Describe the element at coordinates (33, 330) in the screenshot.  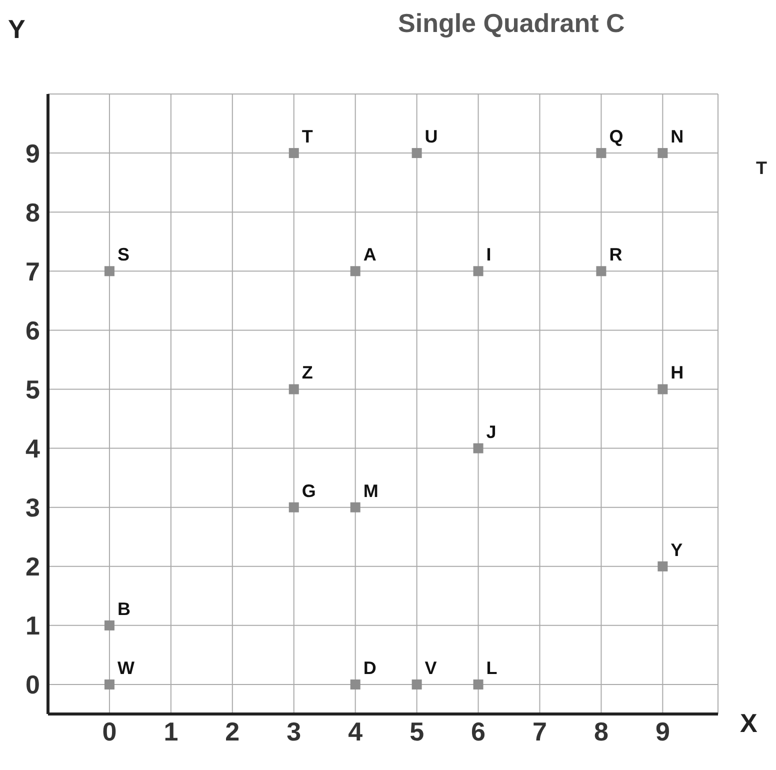
I see `y-tick-label: 6` at that location.